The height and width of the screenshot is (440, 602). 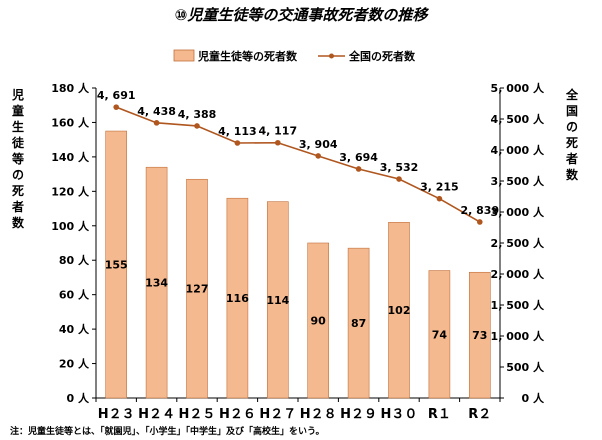 I want to click on left-tick-label: 100 人, so click(x=70, y=226).